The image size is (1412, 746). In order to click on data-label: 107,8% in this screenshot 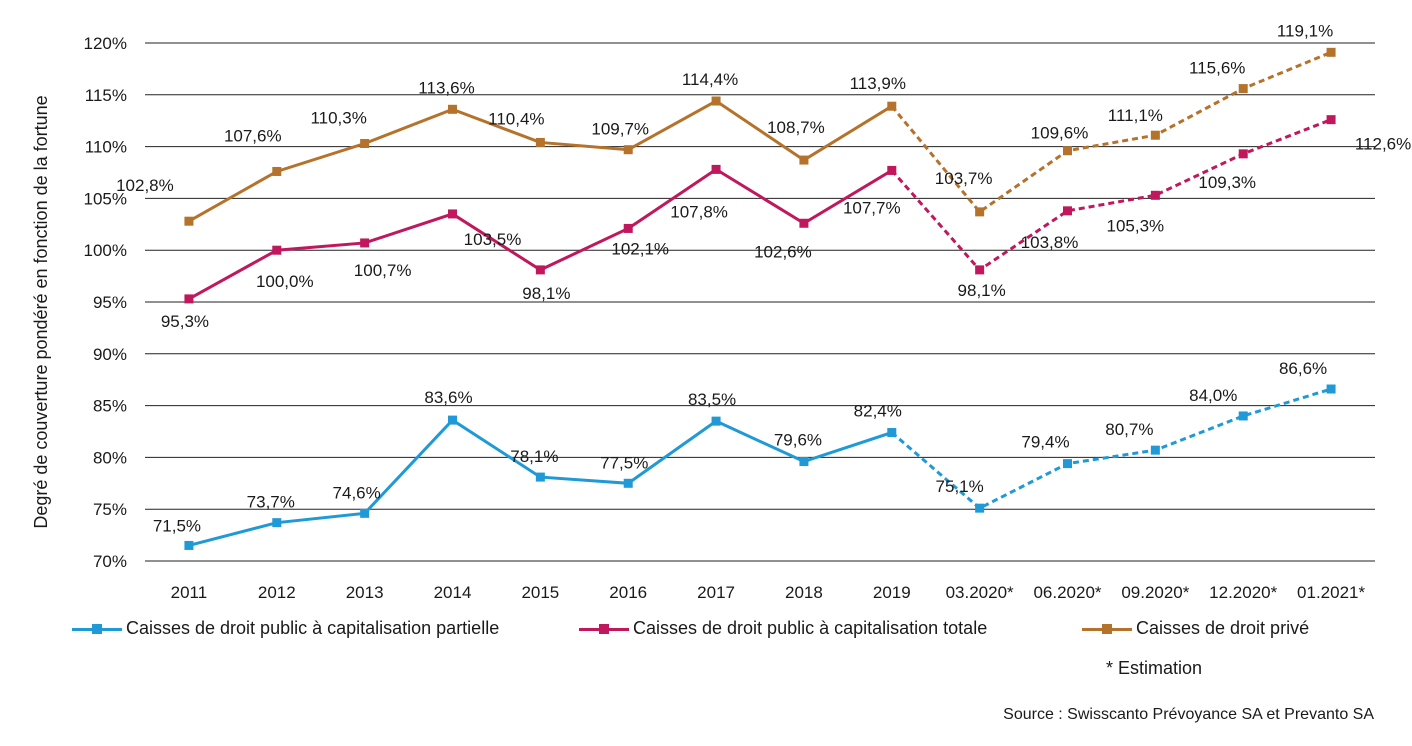, I will do `click(699, 211)`.